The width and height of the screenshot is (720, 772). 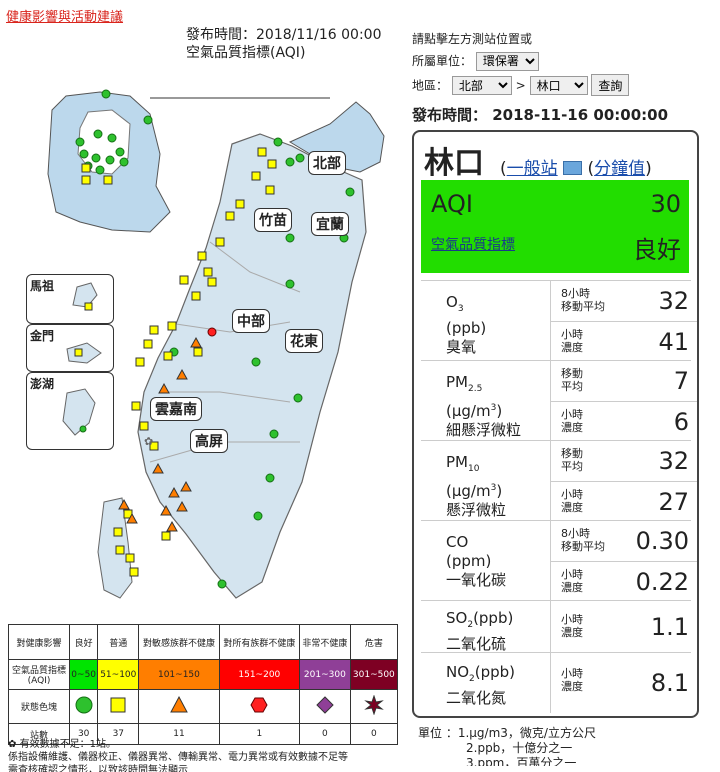 What do you see at coordinates (669, 627) in the screenshot?
I see `so2-hour-value: 1.1` at bounding box center [669, 627].